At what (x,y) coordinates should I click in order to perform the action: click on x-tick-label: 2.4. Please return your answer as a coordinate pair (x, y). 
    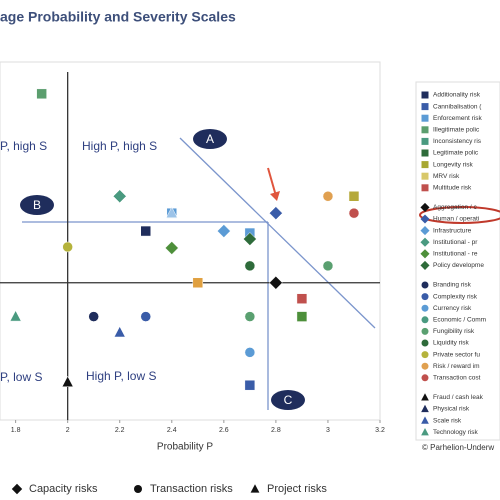
    Looking at the image, I should click on (172, 430).